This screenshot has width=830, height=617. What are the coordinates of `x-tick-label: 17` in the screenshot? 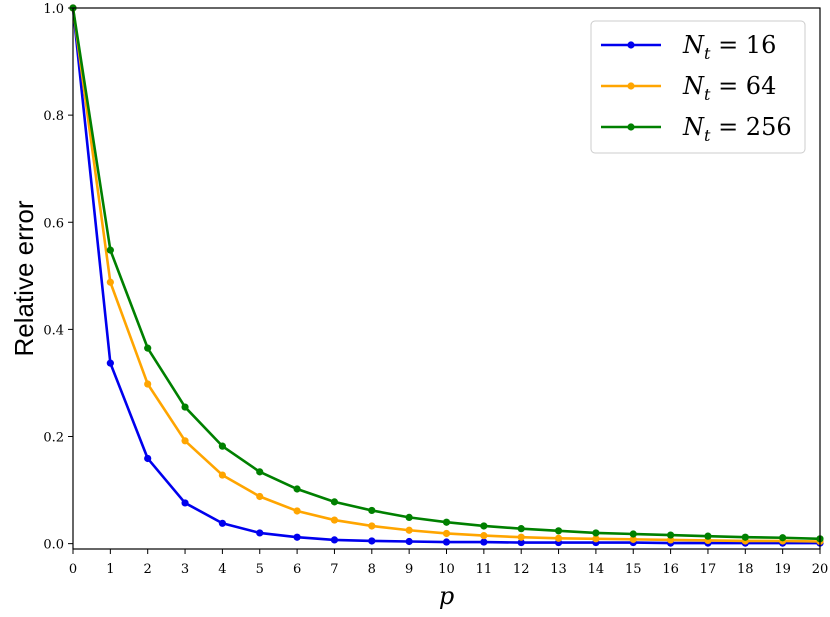 It's located at (708, 569).